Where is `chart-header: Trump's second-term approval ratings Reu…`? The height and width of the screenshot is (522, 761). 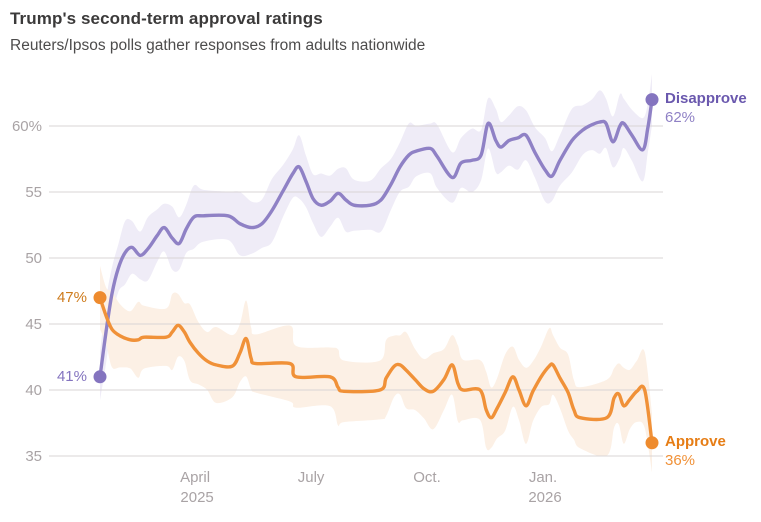
chart-header: Trump's second-term approval ratings Reu… is located at coordinates (380, 31).